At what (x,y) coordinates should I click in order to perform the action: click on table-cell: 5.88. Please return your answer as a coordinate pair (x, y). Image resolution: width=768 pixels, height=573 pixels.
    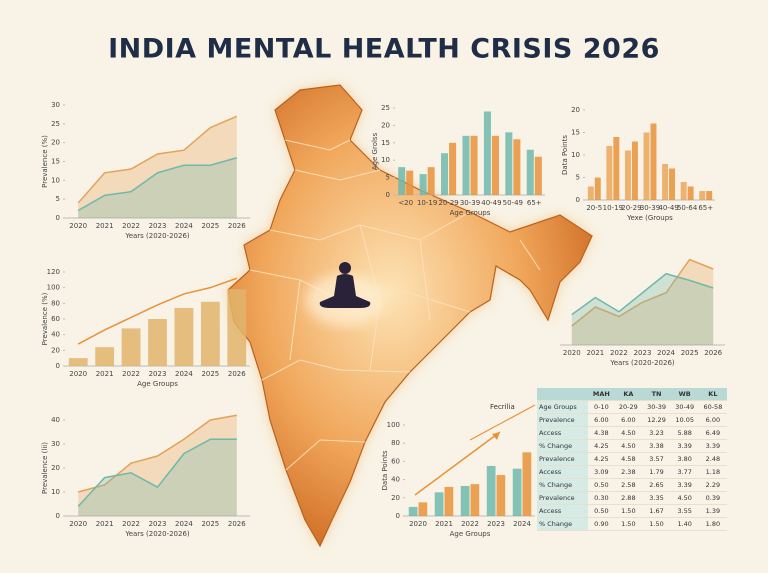
    Looking at the image, I should click on (684, 433).